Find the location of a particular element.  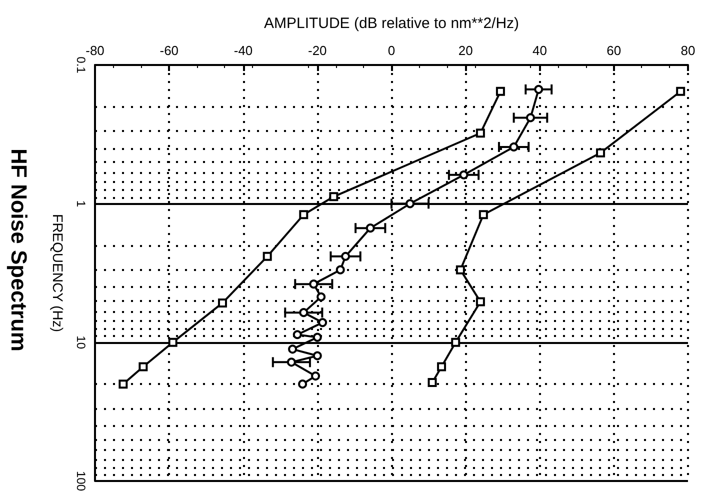

x-tick-label: -40 is located at coordinates (243, 50).